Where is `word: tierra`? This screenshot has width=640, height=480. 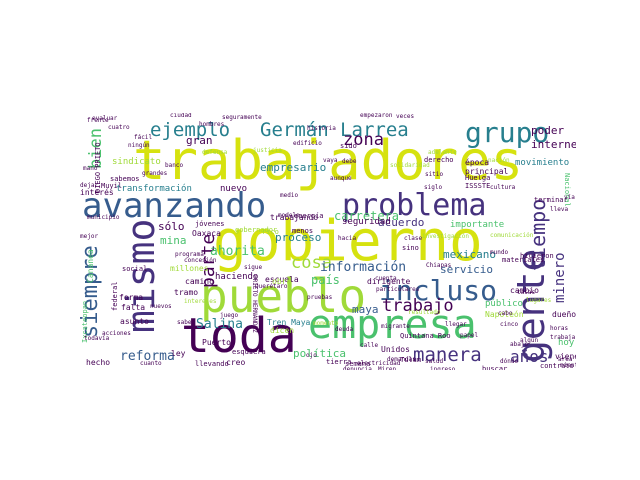
word: tierra is located at coordinates (339, 362).